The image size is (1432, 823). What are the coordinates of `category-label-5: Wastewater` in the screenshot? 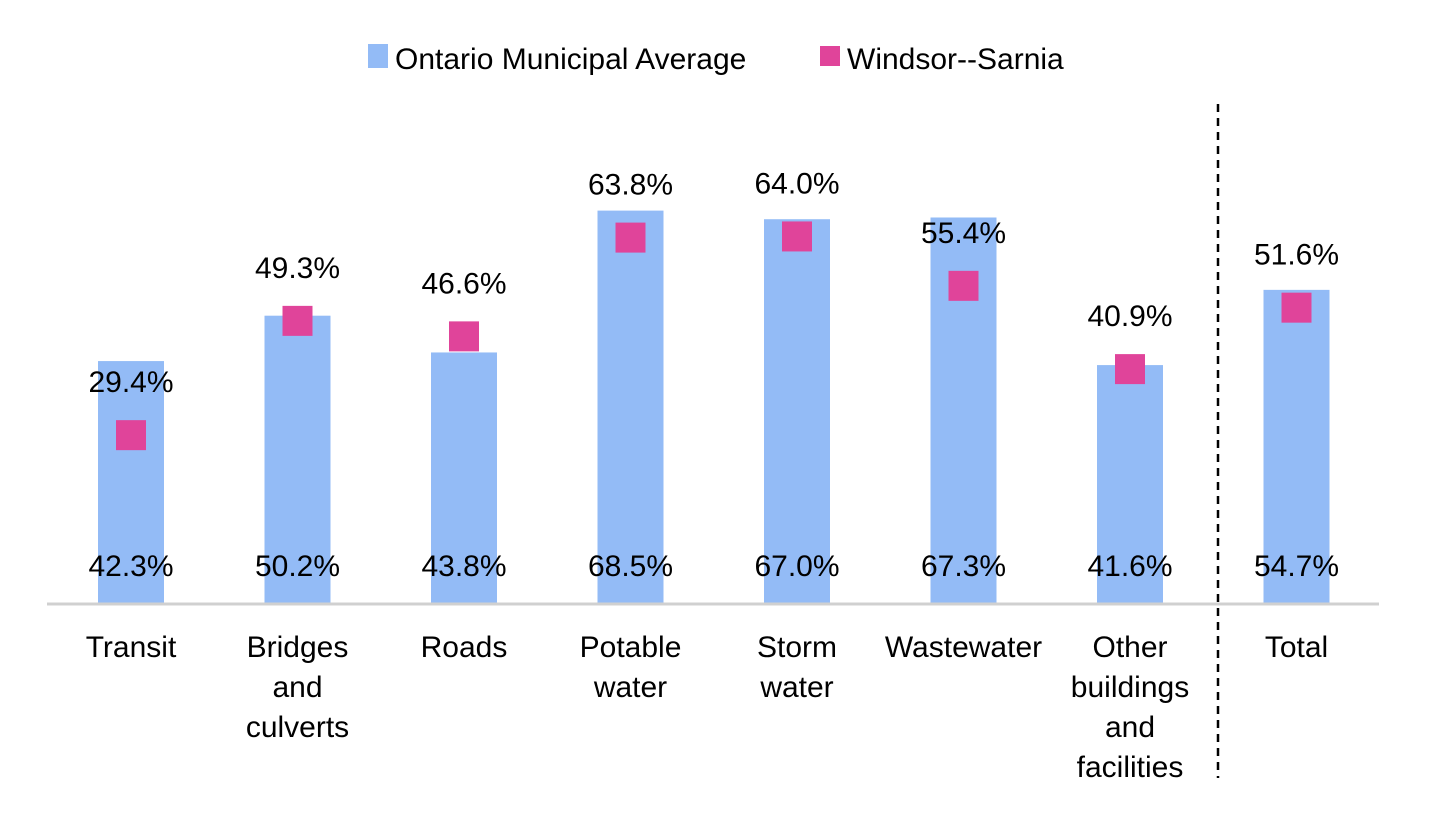 It's located at (963, 647).